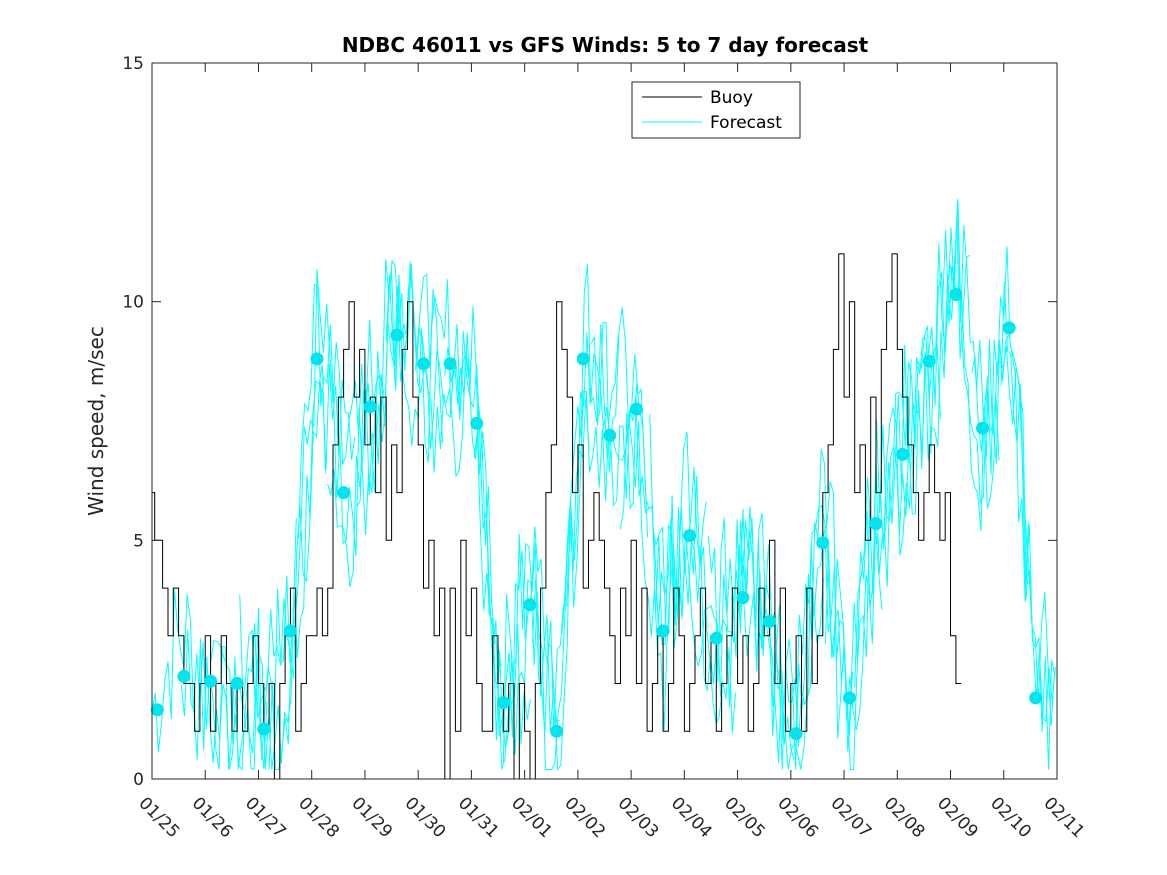  Describe the element at coordinates (133, 303) in the screenshot. I see `y-tick-label: 10` at that location.